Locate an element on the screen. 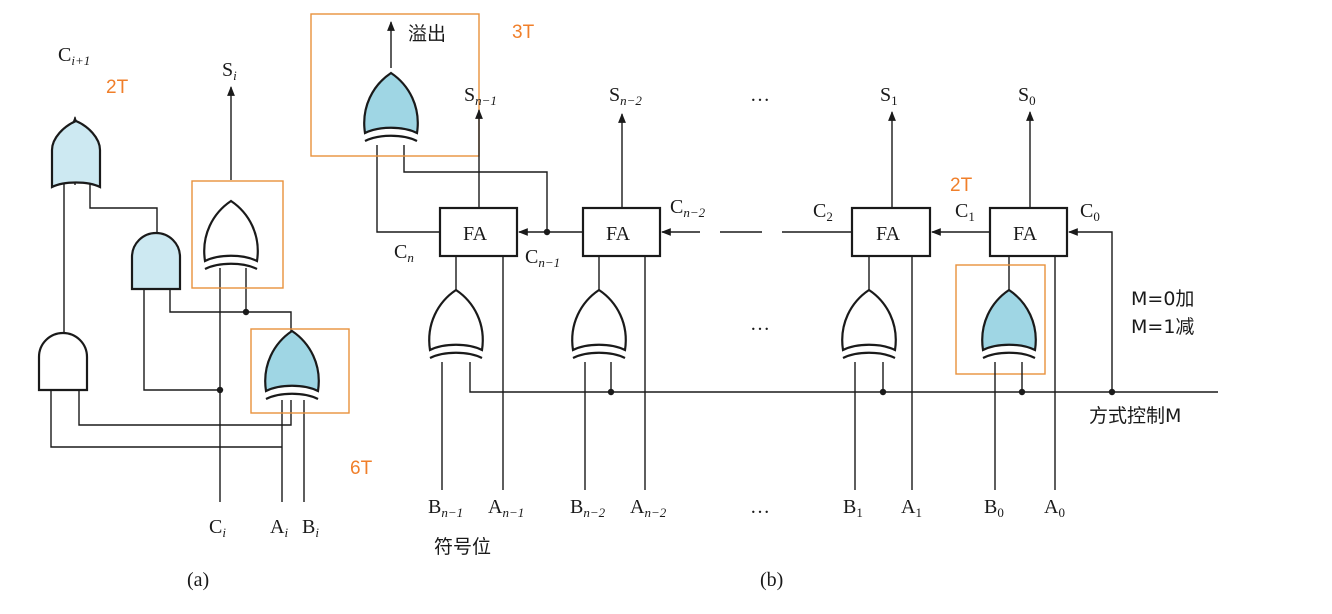  label-sign-bit: 符号位 is located at coordinates (462, 547).